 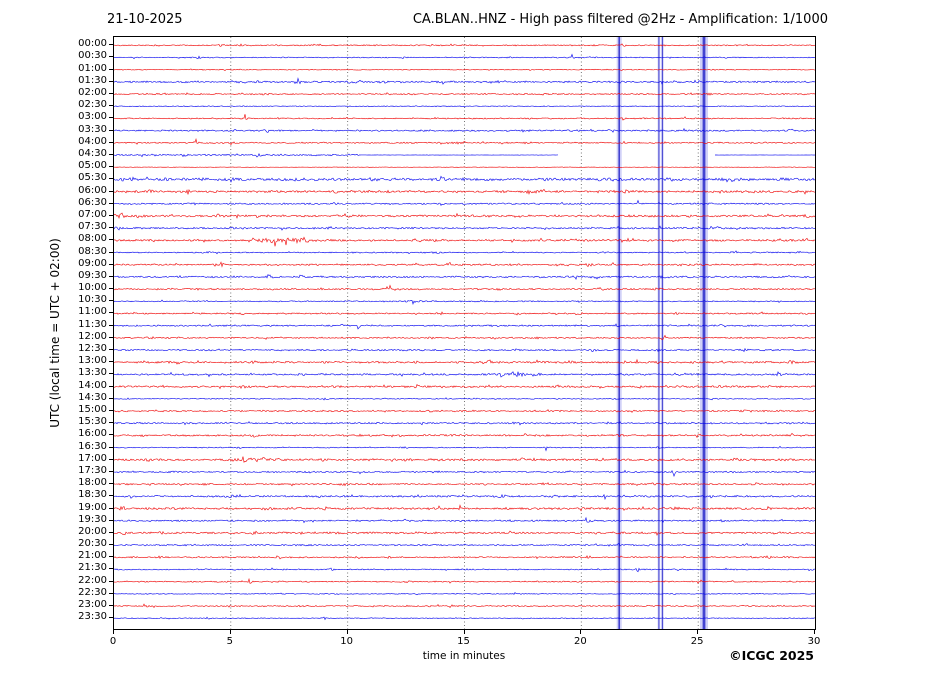 What do you see at coordinates (464, 435) in the screenshot?
I see `trace-row-16:00` at bounding box center [464, 435].